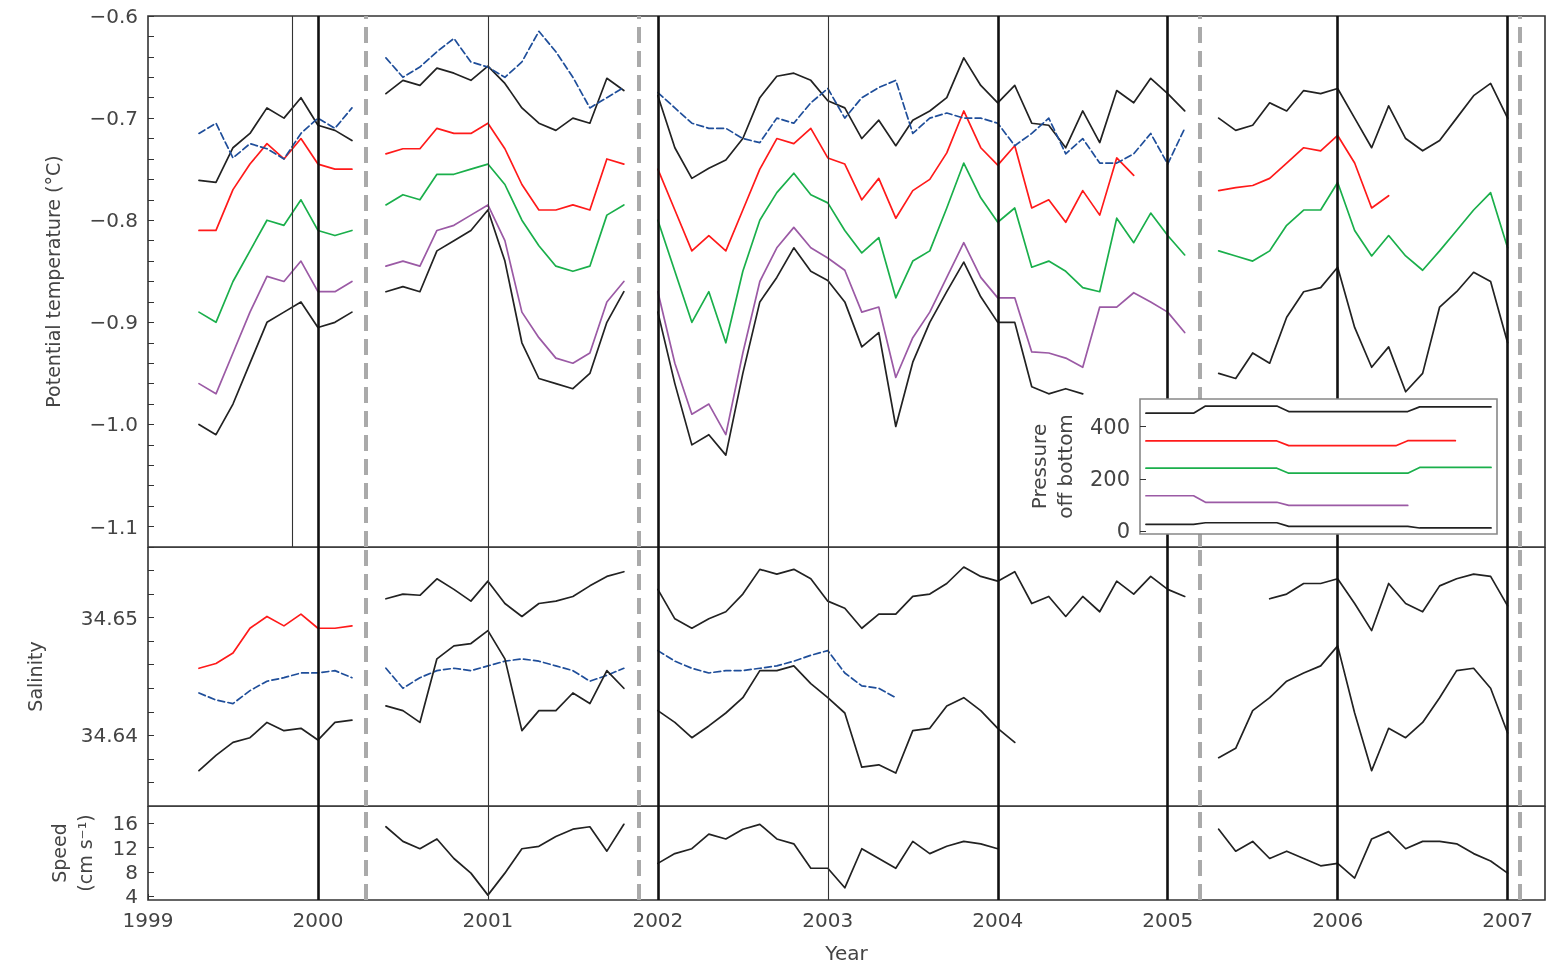 The image size is (1546, 971). Describe the element at coordinates (109, 735) in the screenshot. I see `y-tick-label: 34.64` at that location.